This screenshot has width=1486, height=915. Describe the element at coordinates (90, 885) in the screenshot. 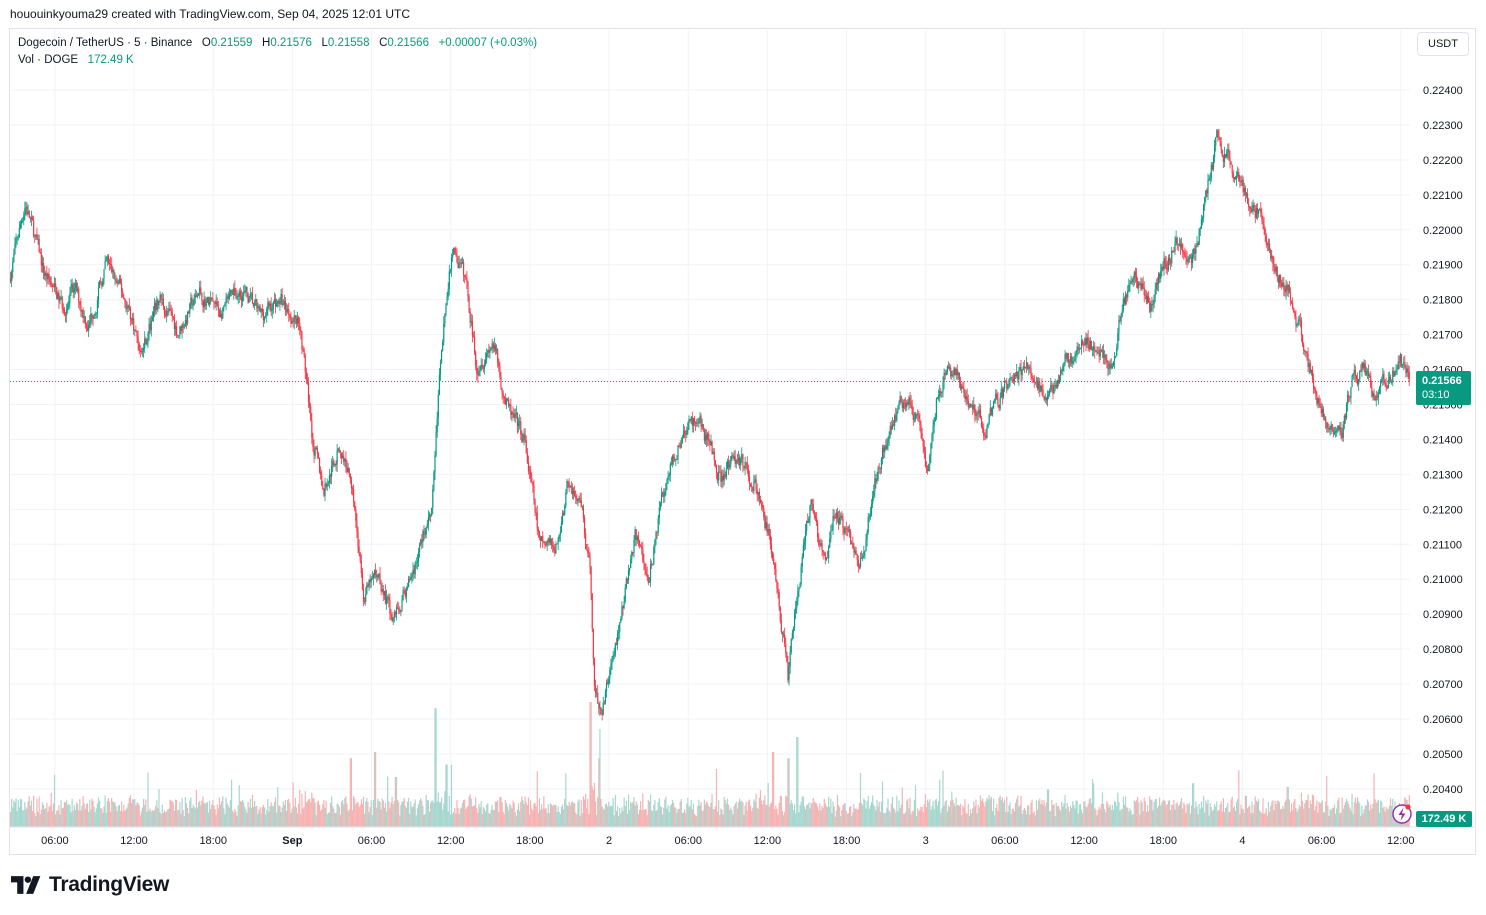

I see `tradingview-logo: TradingView` at that location.